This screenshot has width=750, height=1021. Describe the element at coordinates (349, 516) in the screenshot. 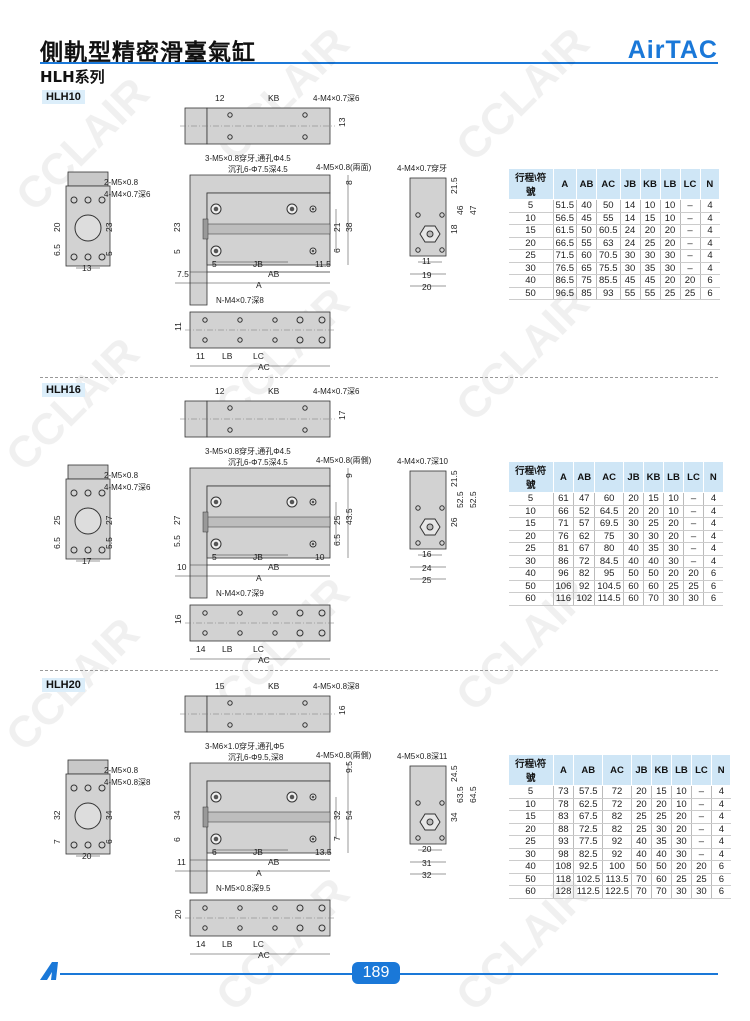

I see `dimension-label-f-tot: 43.5` at that location.